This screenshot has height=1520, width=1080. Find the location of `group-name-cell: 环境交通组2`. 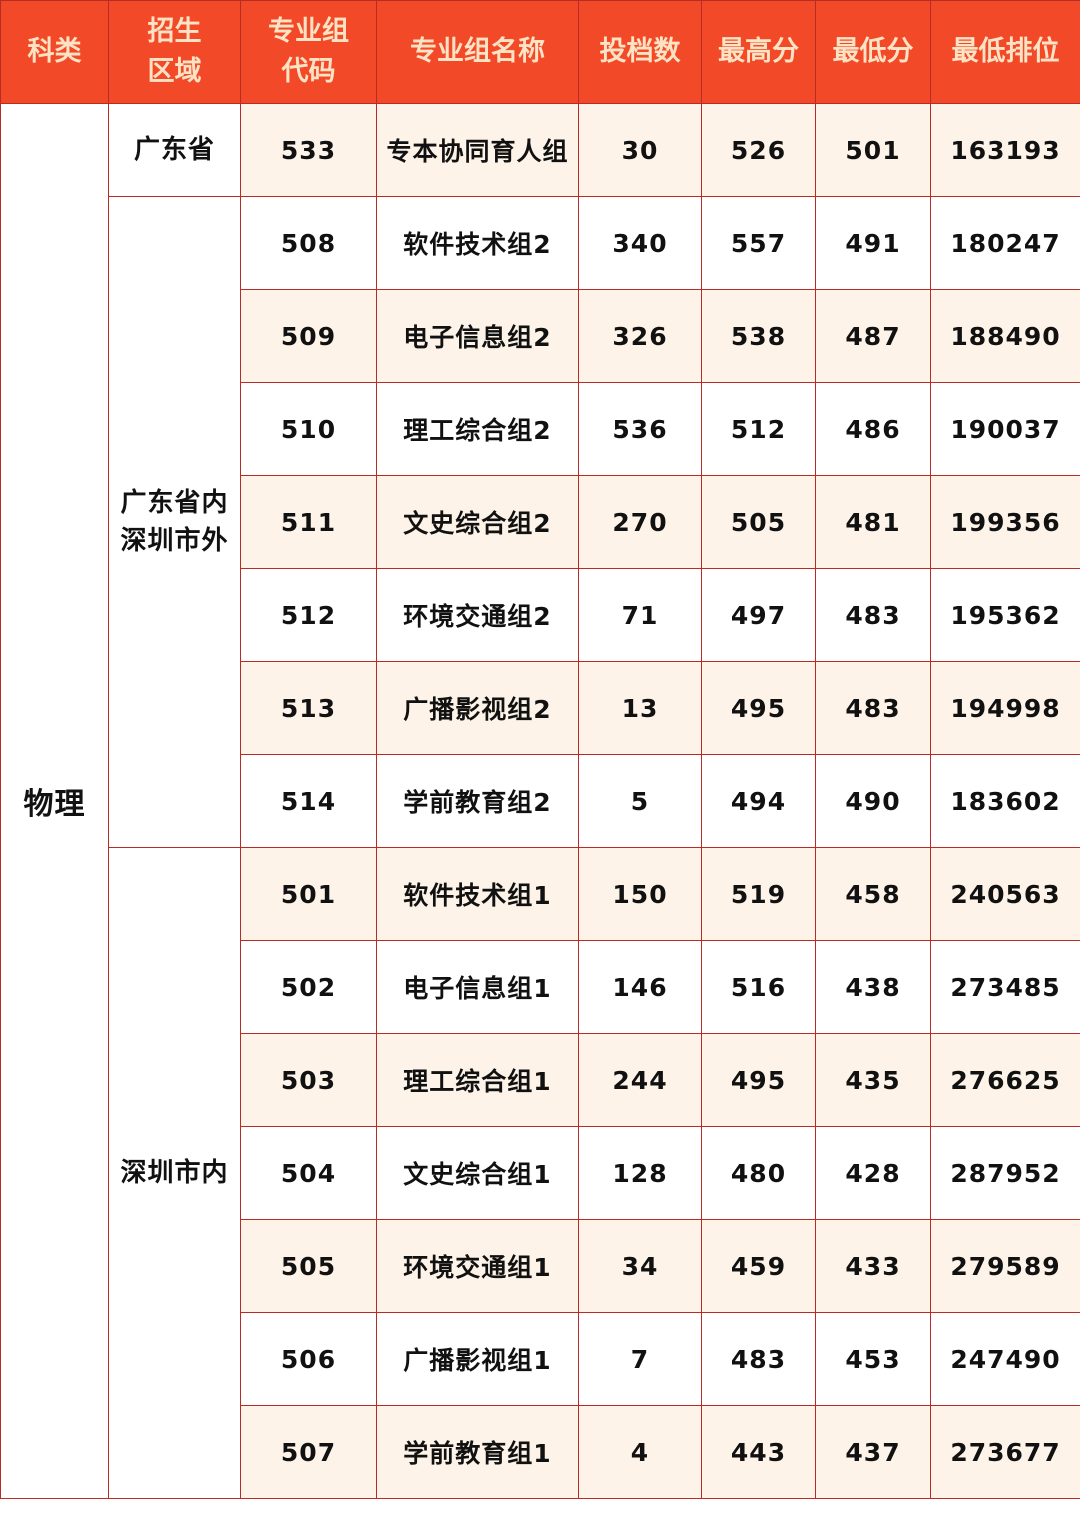

group-name-cell: 环境交通组2 is located at coordinates (477, 615).